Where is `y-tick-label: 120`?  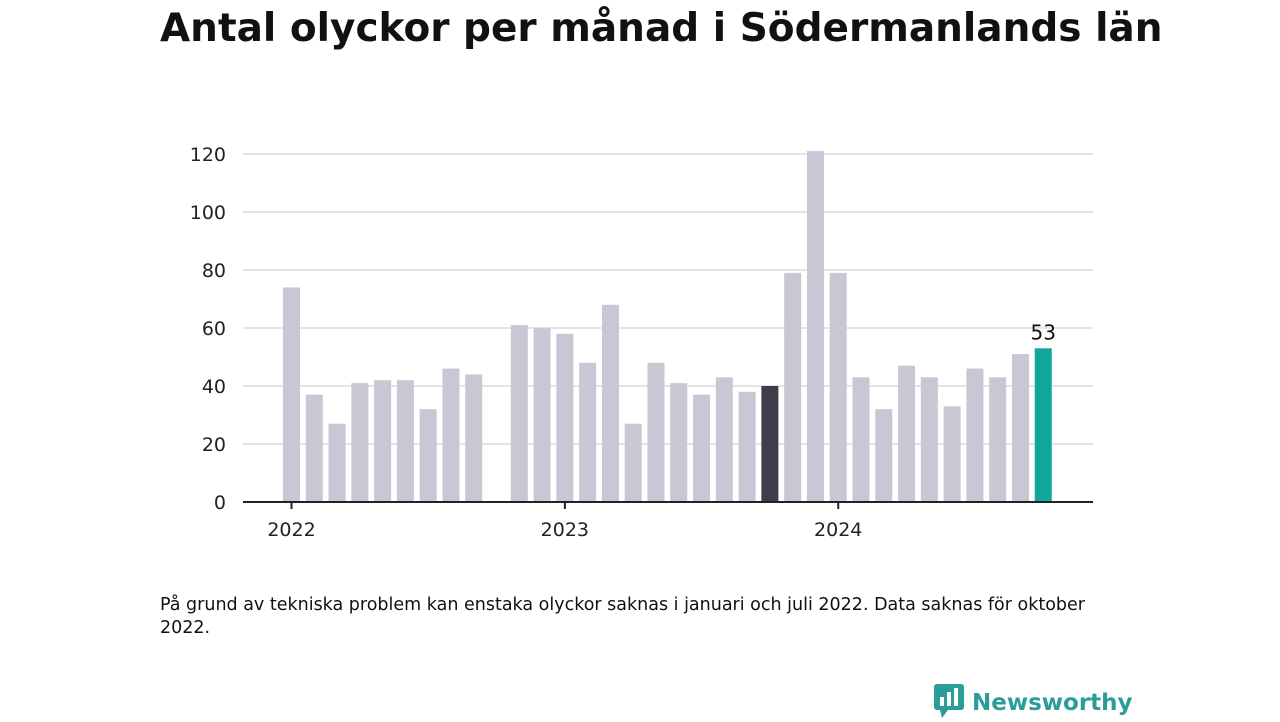 y-tick-label: 120 is located at coordinates (208, 155).